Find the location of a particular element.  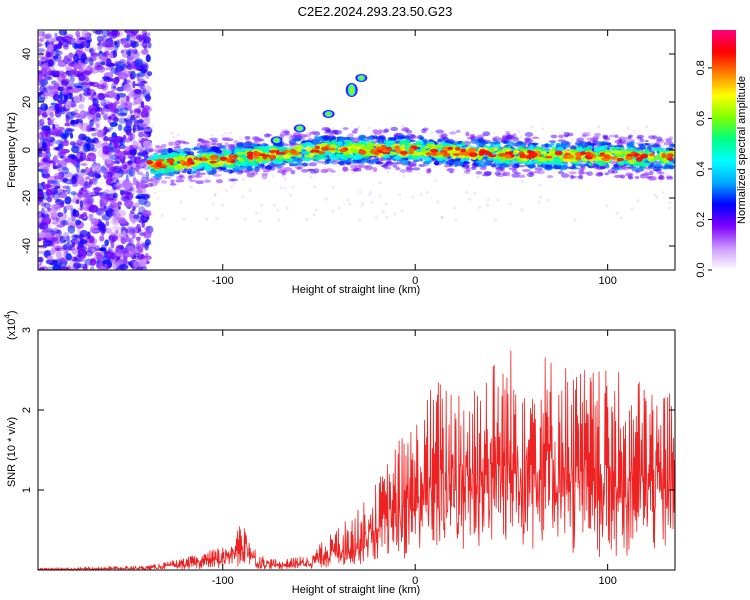

snr-xlabel: Height of straight line (km) is located at coordinates (356, 590).